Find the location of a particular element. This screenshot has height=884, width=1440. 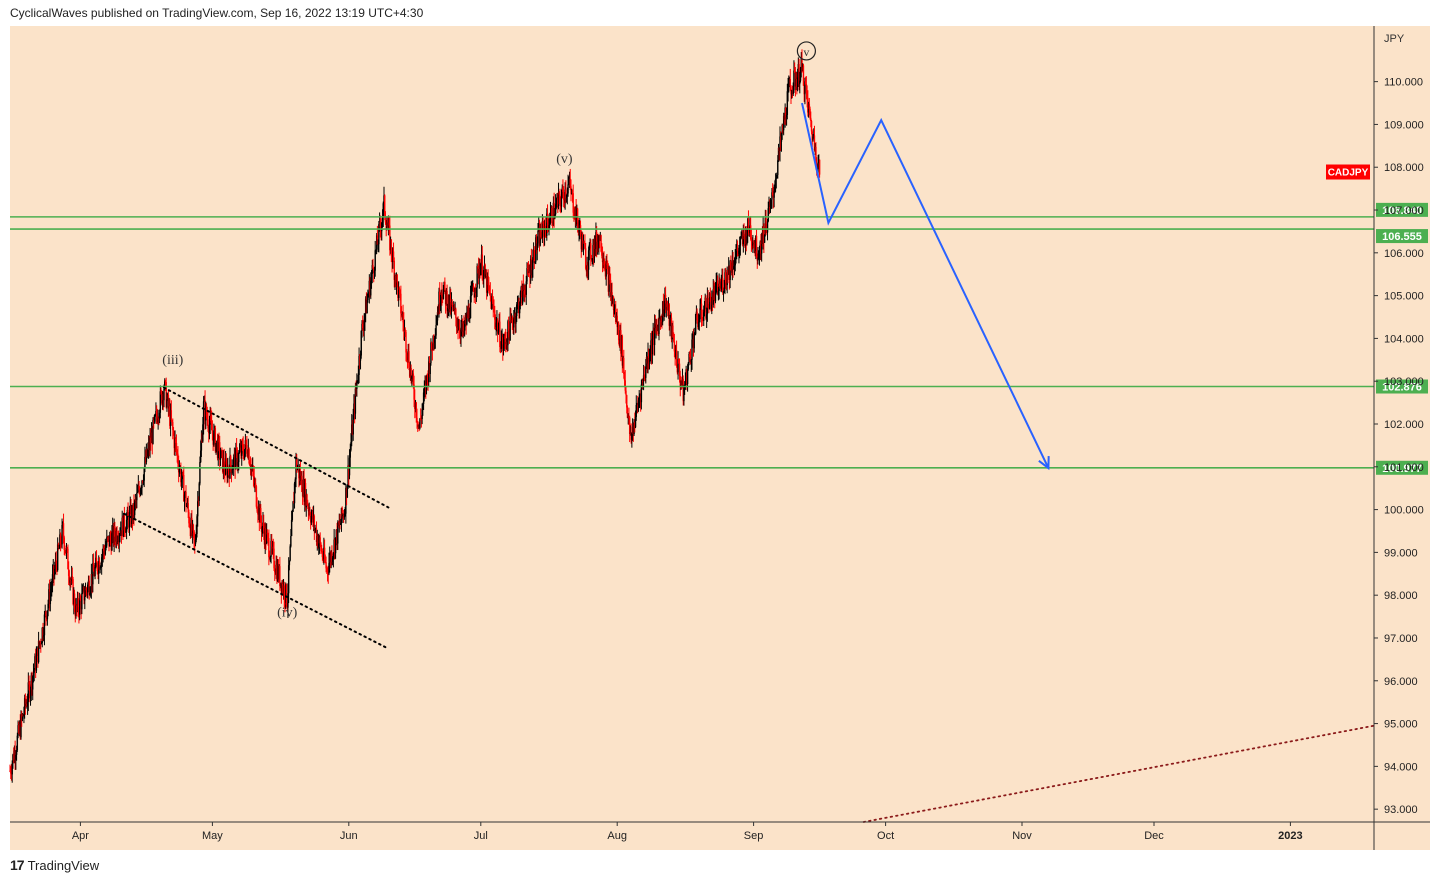

price-tick-label: 106.000 is located at coordinates (1404, 254).